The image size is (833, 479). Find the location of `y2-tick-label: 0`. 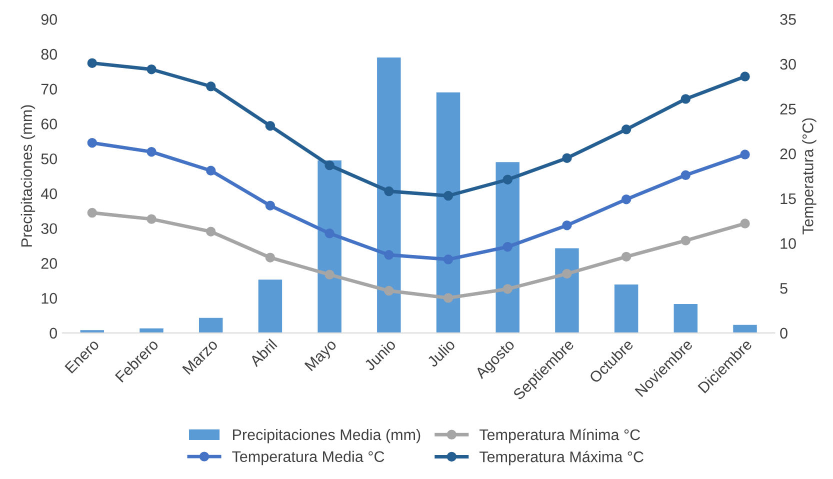

y2-tick-label: 0 is located at coordinates (784, 333).